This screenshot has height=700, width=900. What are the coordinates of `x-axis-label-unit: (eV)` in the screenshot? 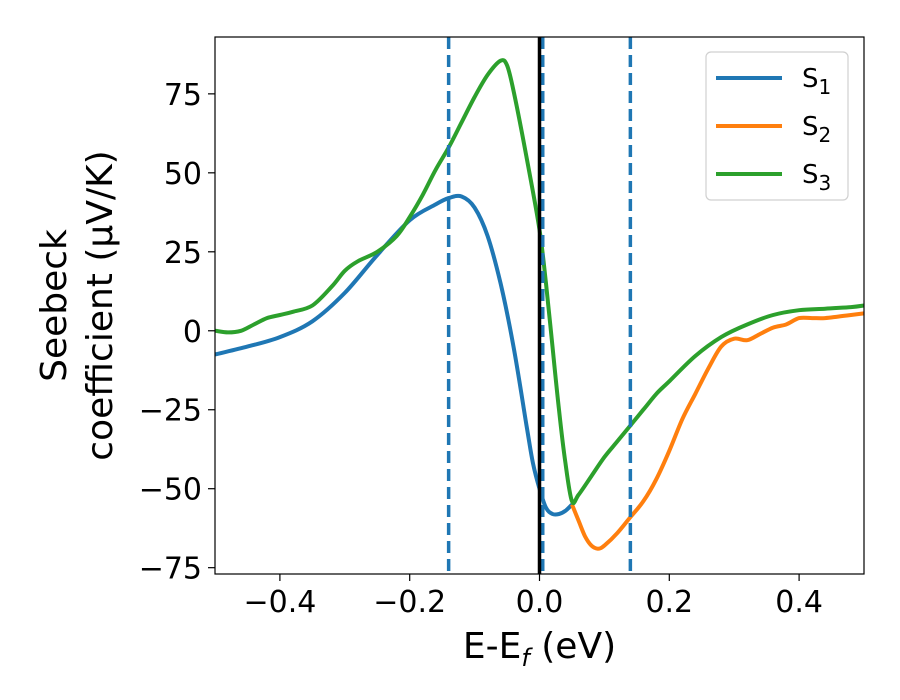 It's located at (573, 646).